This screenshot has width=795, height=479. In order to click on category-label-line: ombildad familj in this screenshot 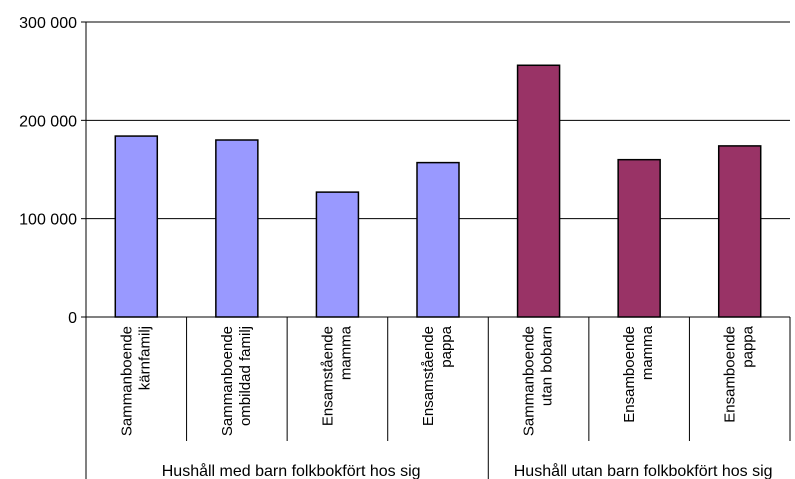, I will do `click(245, 376)`.